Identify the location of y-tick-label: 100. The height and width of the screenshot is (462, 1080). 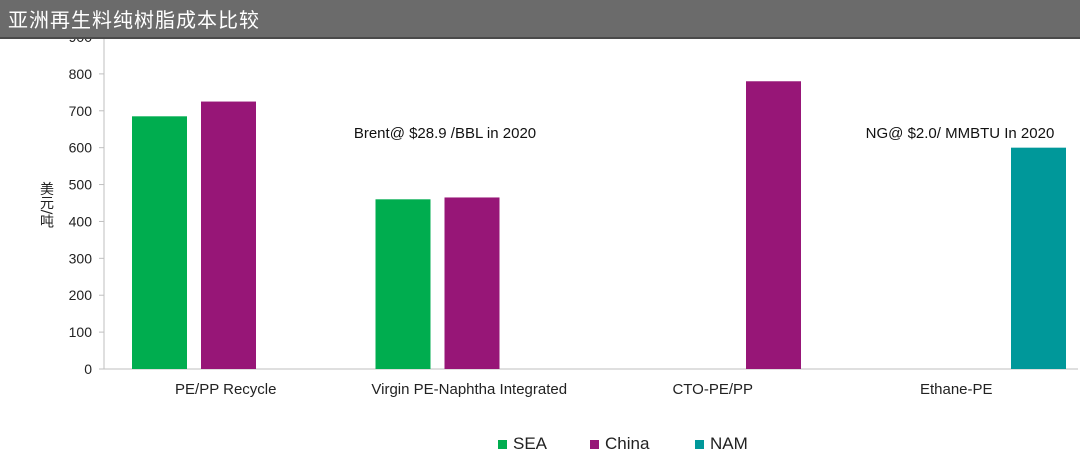
(81, 332).